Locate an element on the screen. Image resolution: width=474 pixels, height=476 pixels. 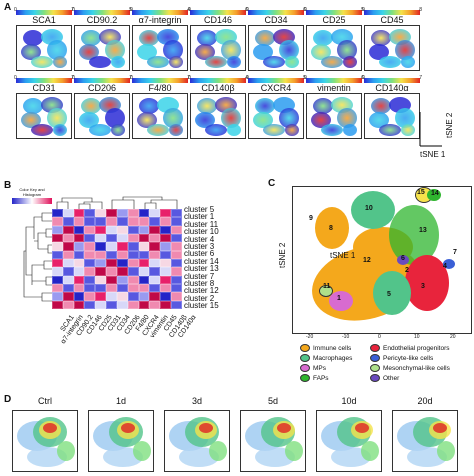
color-key-gradient is located at coordinates (32, 201).